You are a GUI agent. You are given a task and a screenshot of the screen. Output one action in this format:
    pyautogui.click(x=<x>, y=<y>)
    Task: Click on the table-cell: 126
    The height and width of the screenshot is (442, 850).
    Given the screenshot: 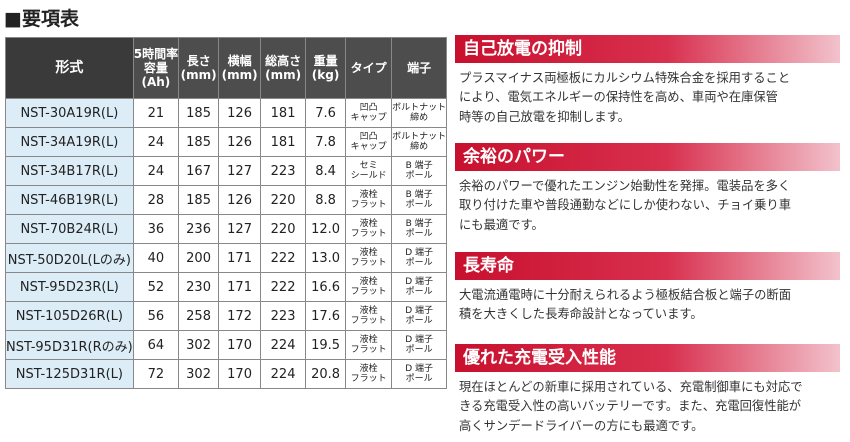 What is the action you would take?
    pyautogui.click(x=240, y=142)
    